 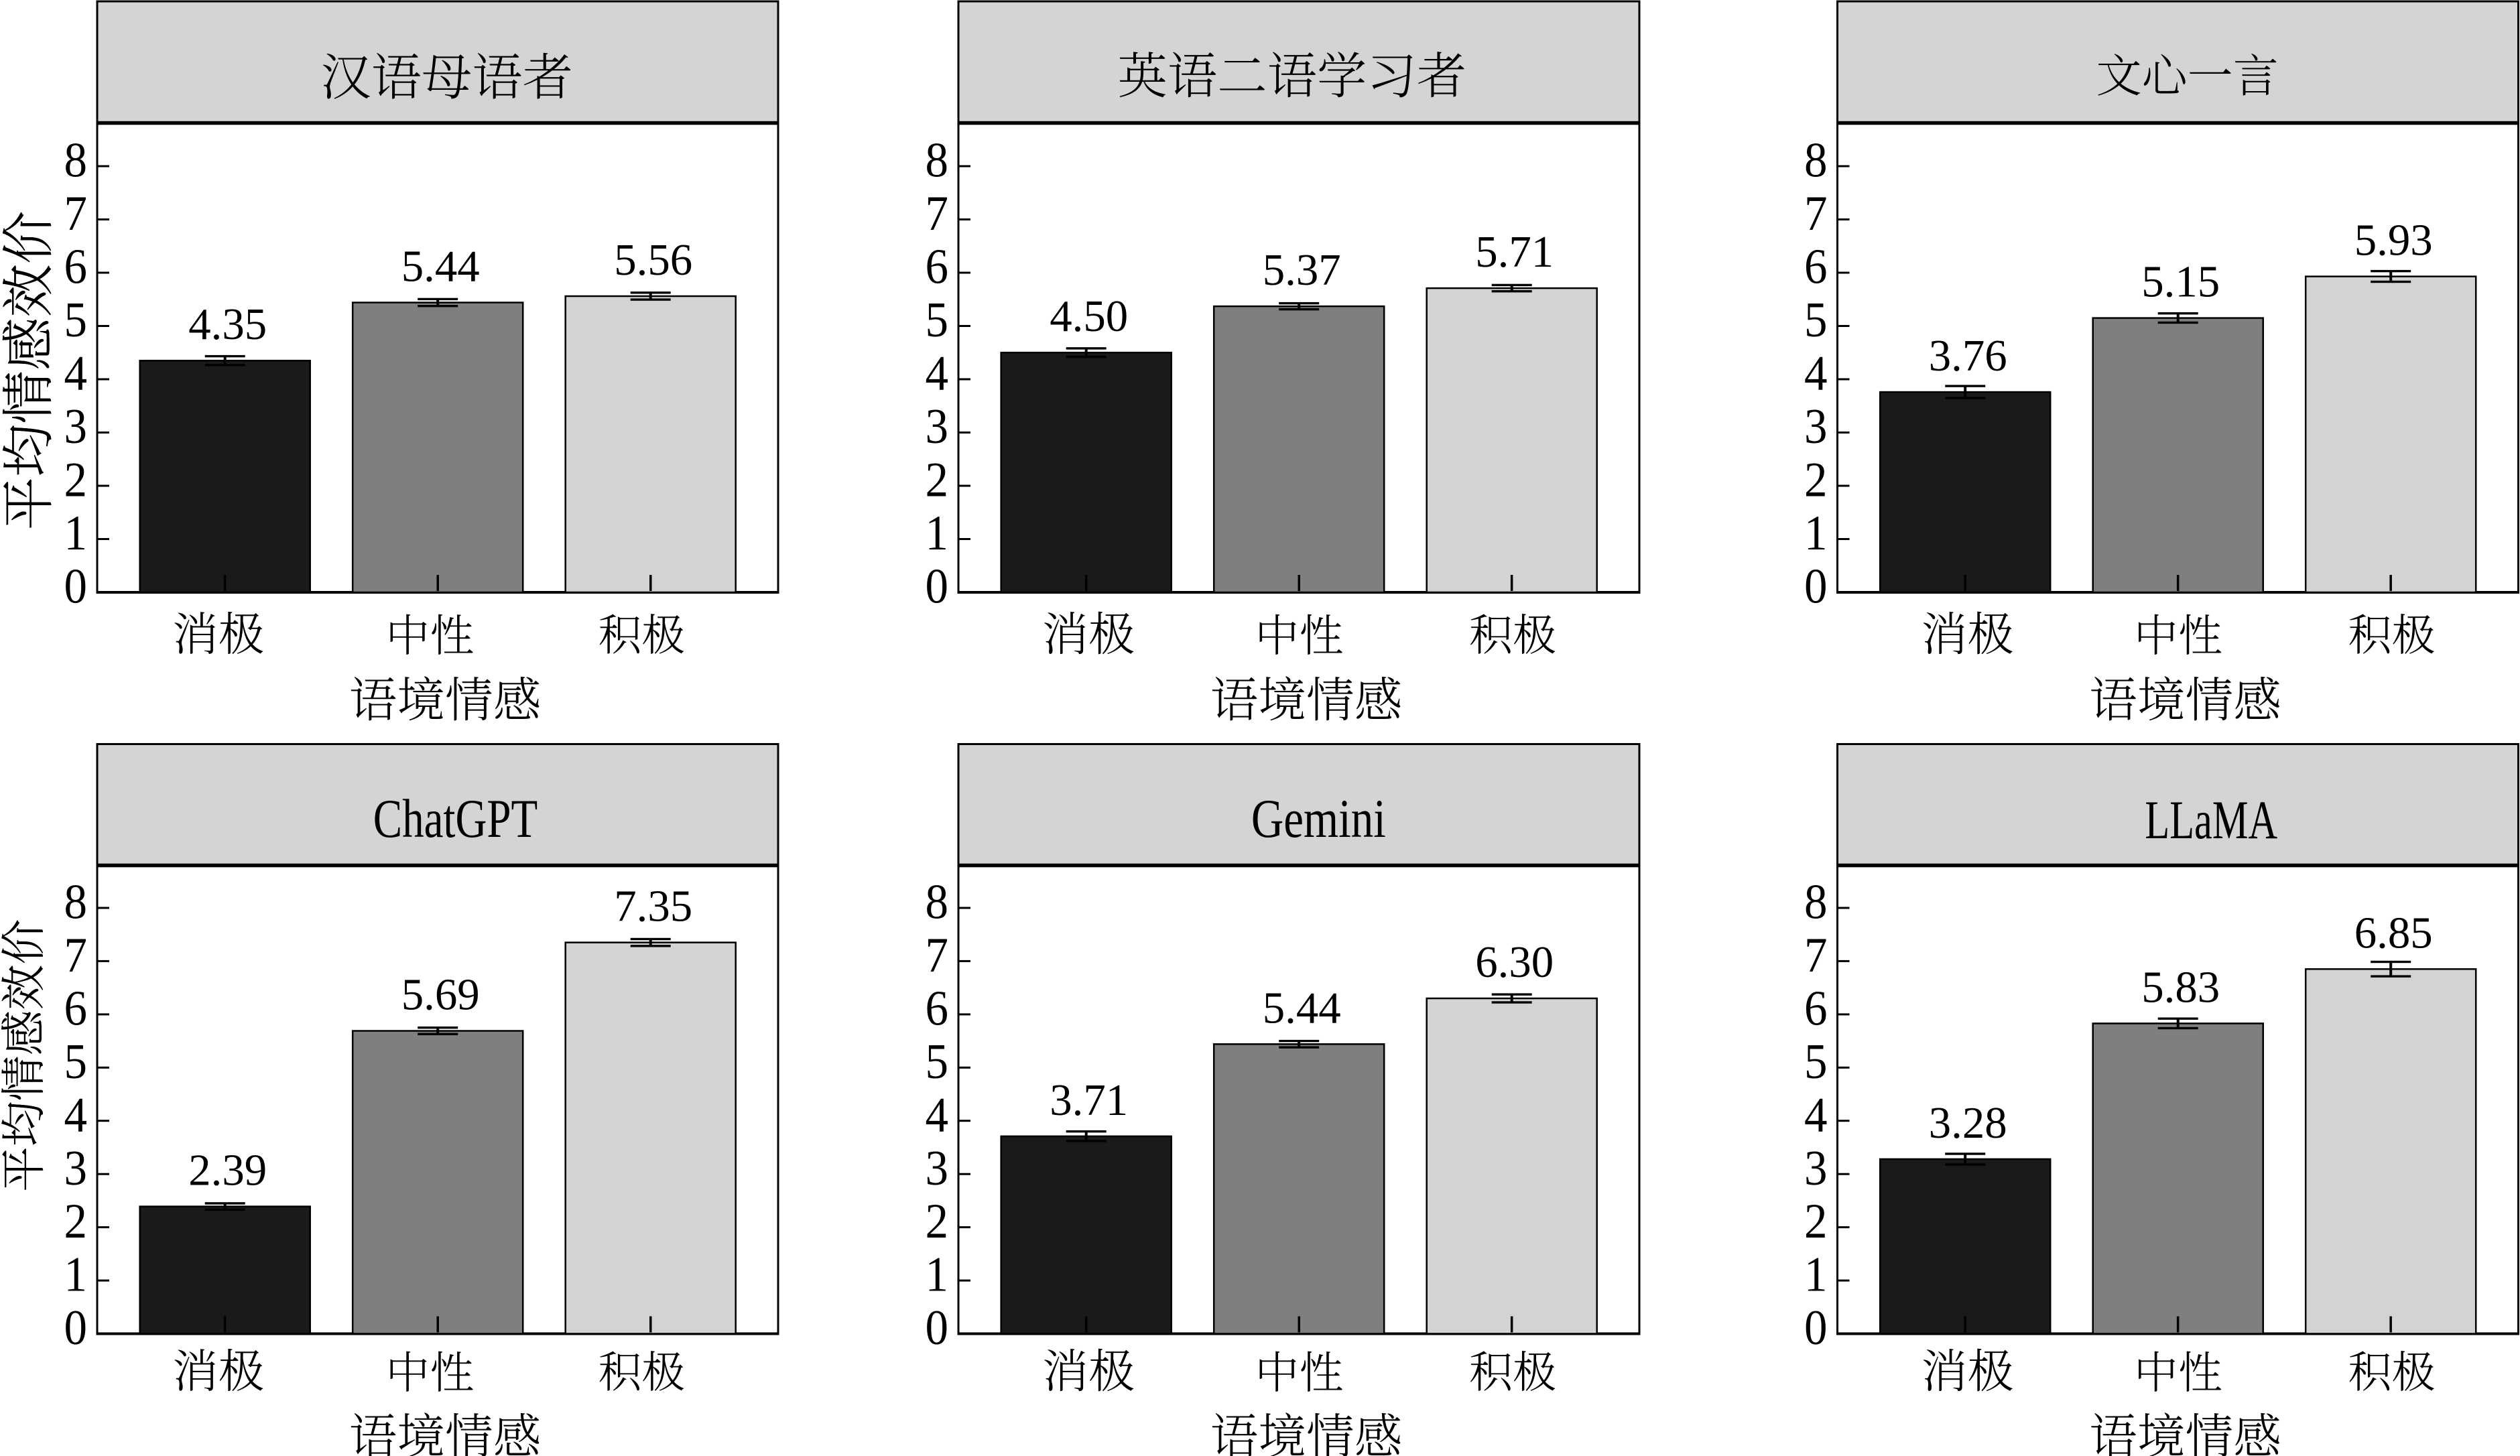 I want to click on svg-text: 7.35, so click(x=653, y=906).